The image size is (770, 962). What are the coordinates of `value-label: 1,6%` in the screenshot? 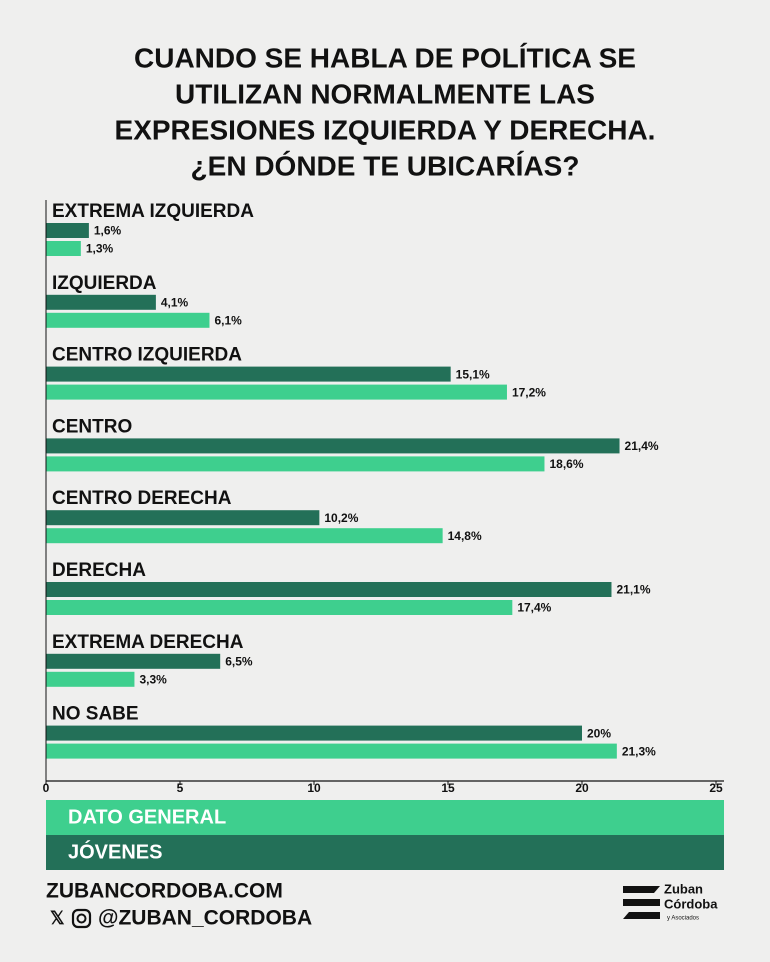 It's located at (108, 231).